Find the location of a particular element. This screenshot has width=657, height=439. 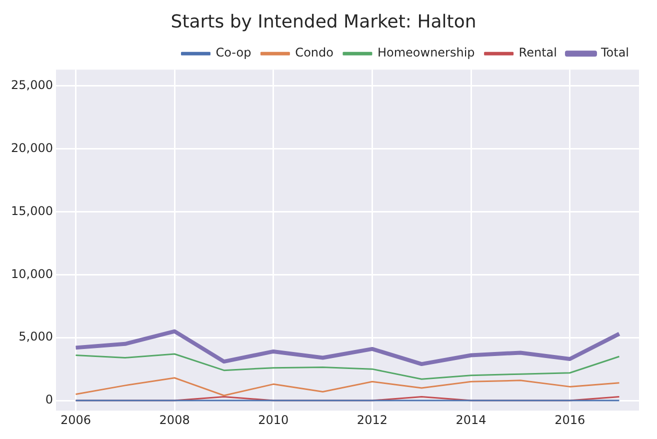

x-tick-label: 2008 is located at coordinates (174, 419).